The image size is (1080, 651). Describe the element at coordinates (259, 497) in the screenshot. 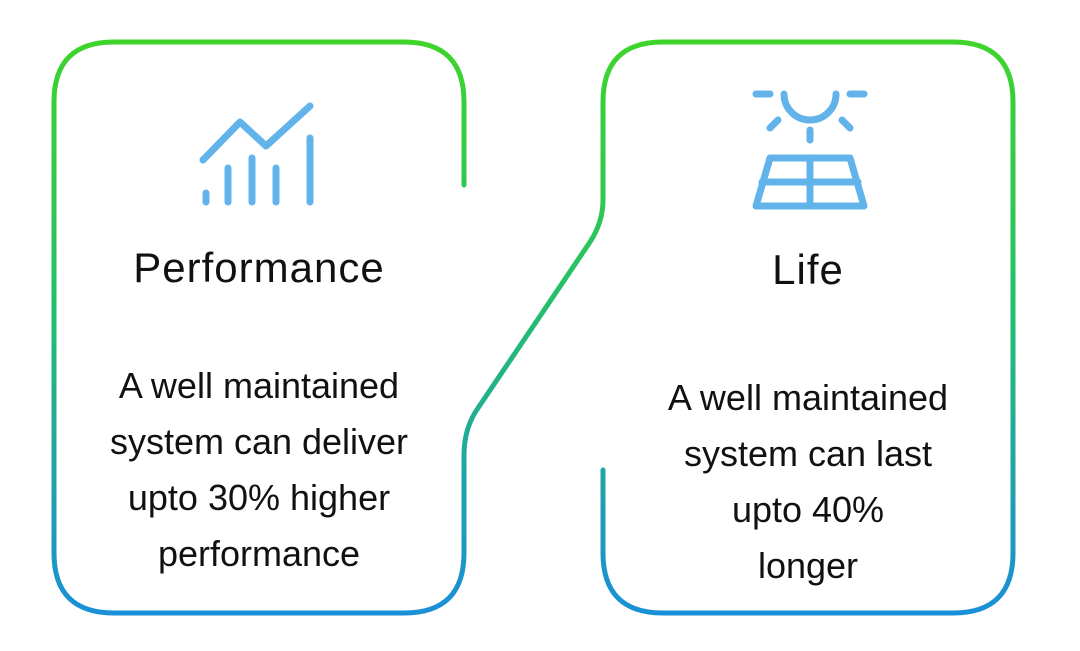

I see `performance-line-3: upto 30% higher` at that location.